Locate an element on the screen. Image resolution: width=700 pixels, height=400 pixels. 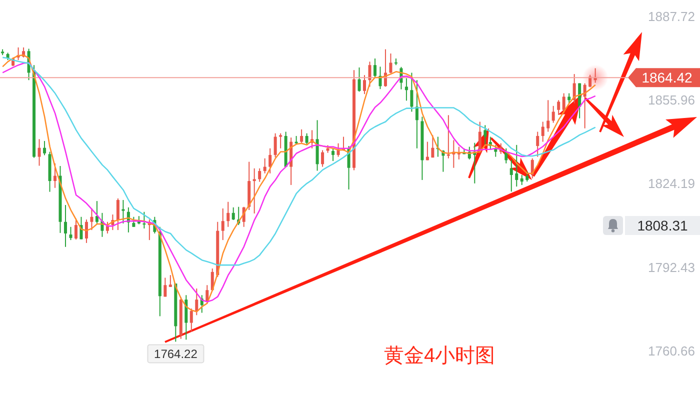
text: 黄金4小时图 is located at coordinates (440, 356).